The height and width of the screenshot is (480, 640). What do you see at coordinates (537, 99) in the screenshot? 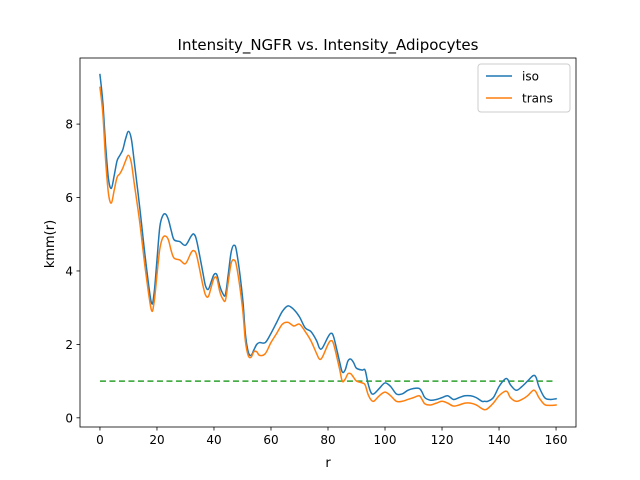
I see `legend-label-trans: trans` at bounding box center [537, 99].